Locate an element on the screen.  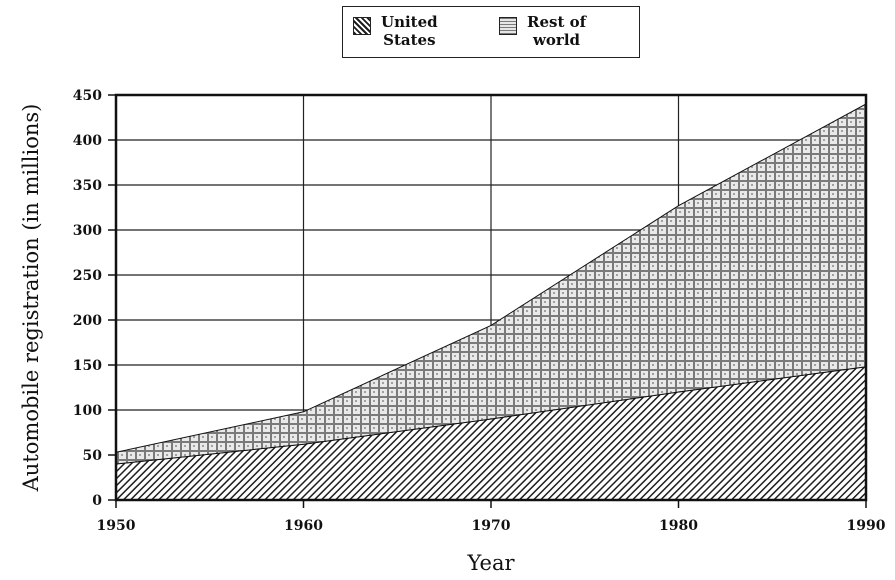
legend-label-rest-of-world: Rest of world is located at coordinates (557, 31).